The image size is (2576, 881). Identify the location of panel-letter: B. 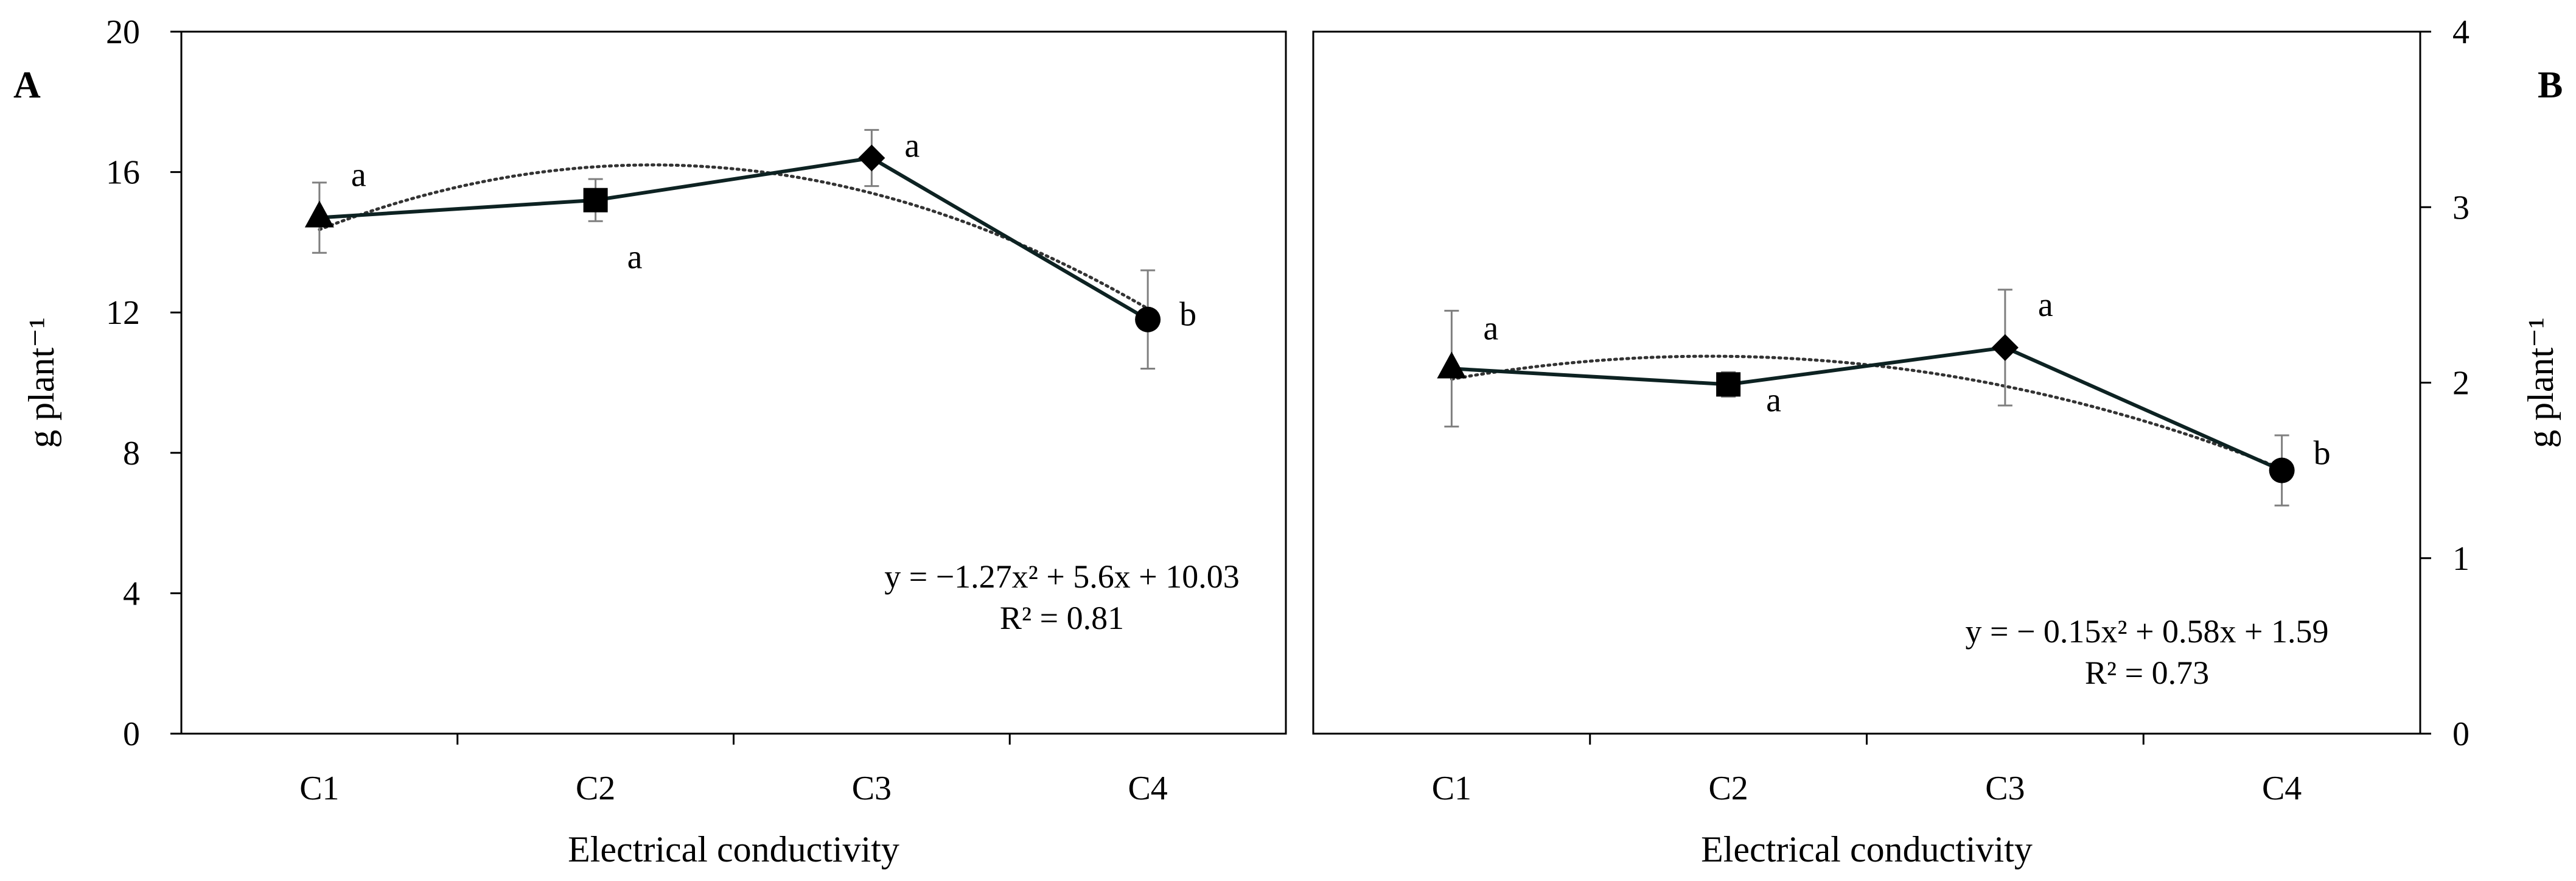
(2551, 85).